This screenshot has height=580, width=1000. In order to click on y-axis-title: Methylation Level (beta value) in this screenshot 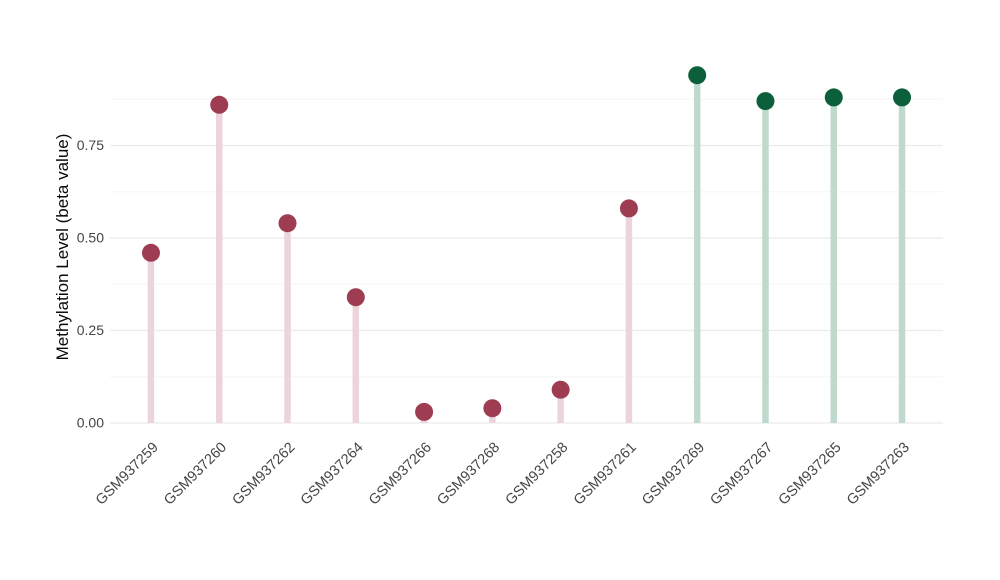, I will do `click(62, 247)`.